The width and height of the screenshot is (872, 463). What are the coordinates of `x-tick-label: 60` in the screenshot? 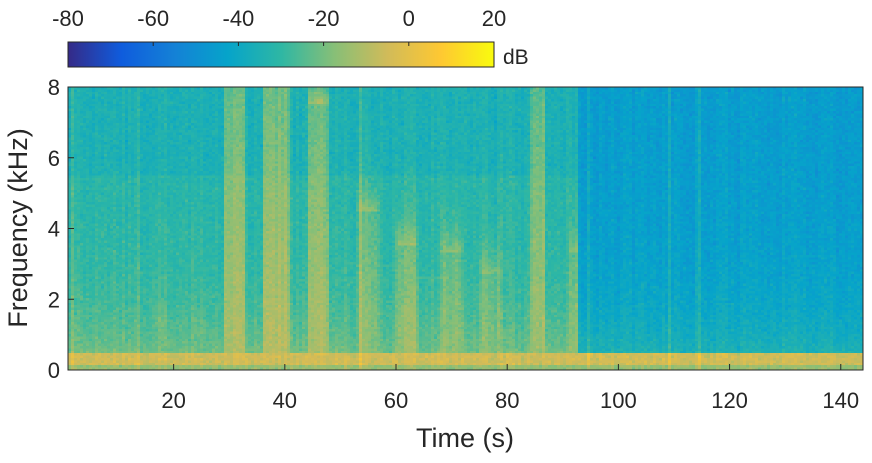 It's located at (396, 400).